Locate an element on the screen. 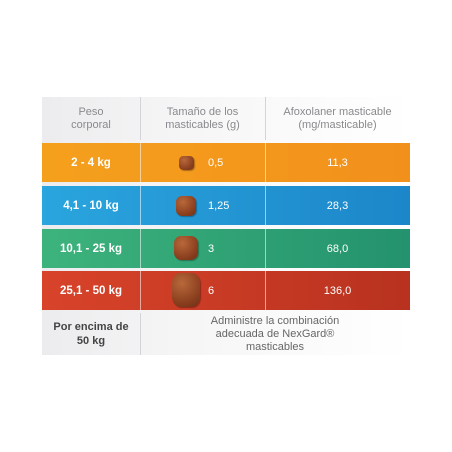  weight: 4,1 - 10 kg is located at coordinates (91, 205).